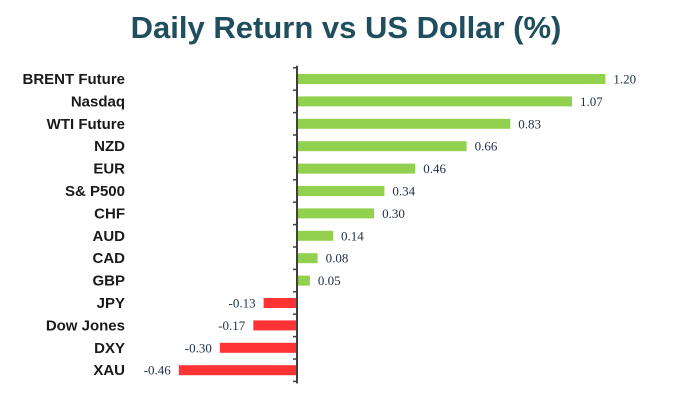 The image size is (692, 407). Describe the element at coordinates (98, 101) in the screenshot. I see `category-label: Nasdaq` at that location.